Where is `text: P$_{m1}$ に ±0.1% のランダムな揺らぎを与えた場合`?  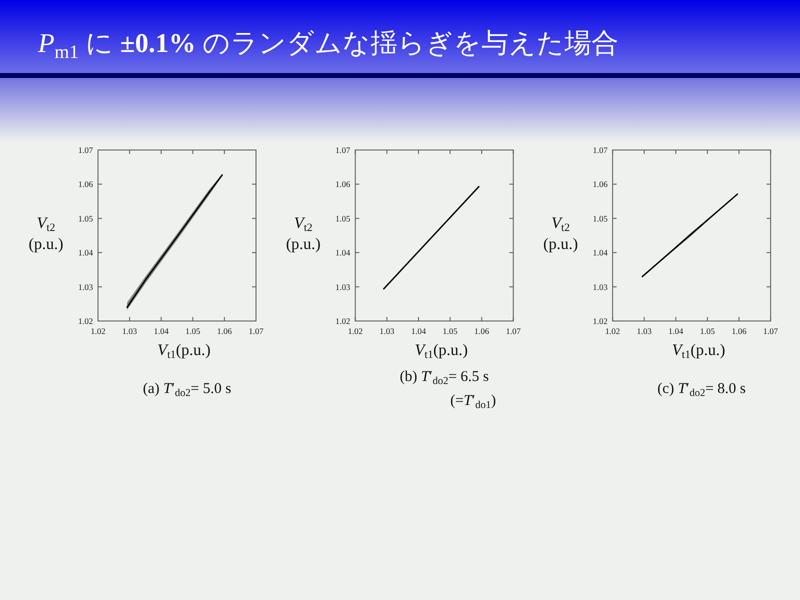
text: P$_{m1}$ に ±0.1% のランダムな揺らぎを与えた場合 is located at coordinates (327, 45).